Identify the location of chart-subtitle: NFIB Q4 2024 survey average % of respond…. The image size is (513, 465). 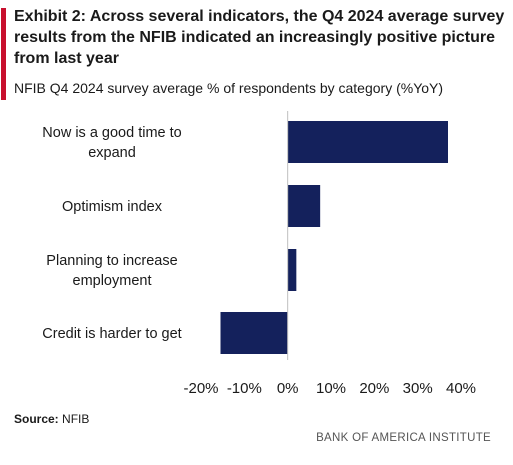
(229, 88).